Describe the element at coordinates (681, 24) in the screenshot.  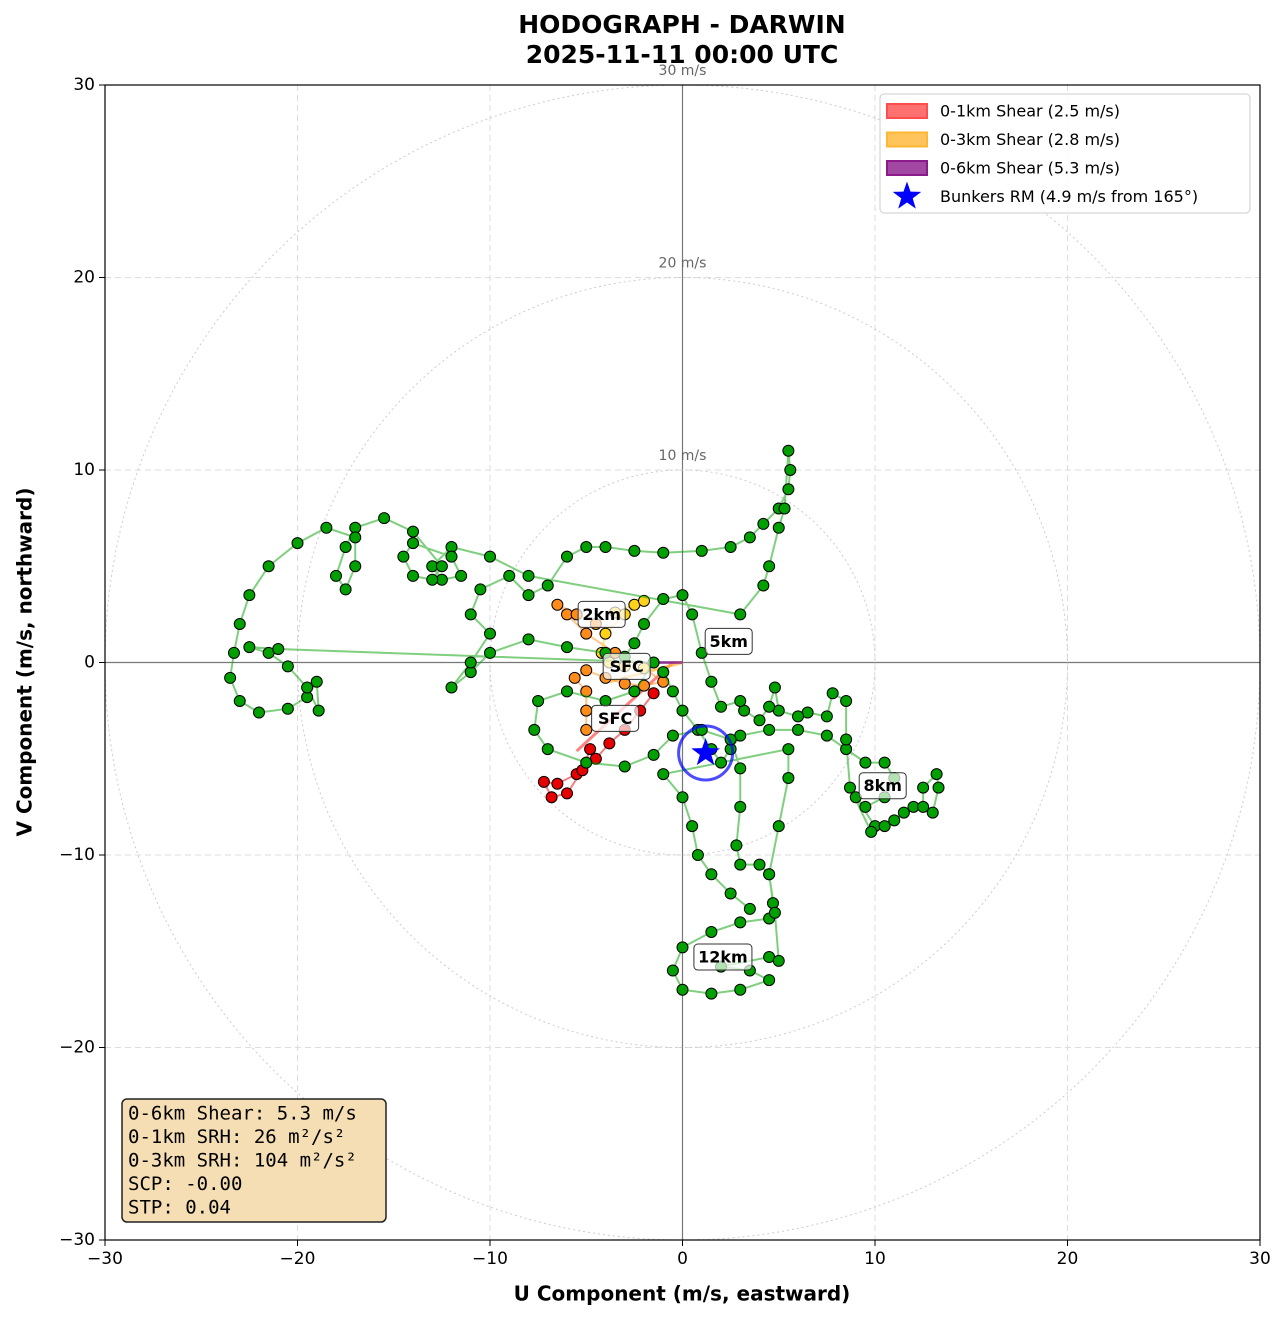
I see `chart-title: HODOGRAPH - DARWIN` at that location.